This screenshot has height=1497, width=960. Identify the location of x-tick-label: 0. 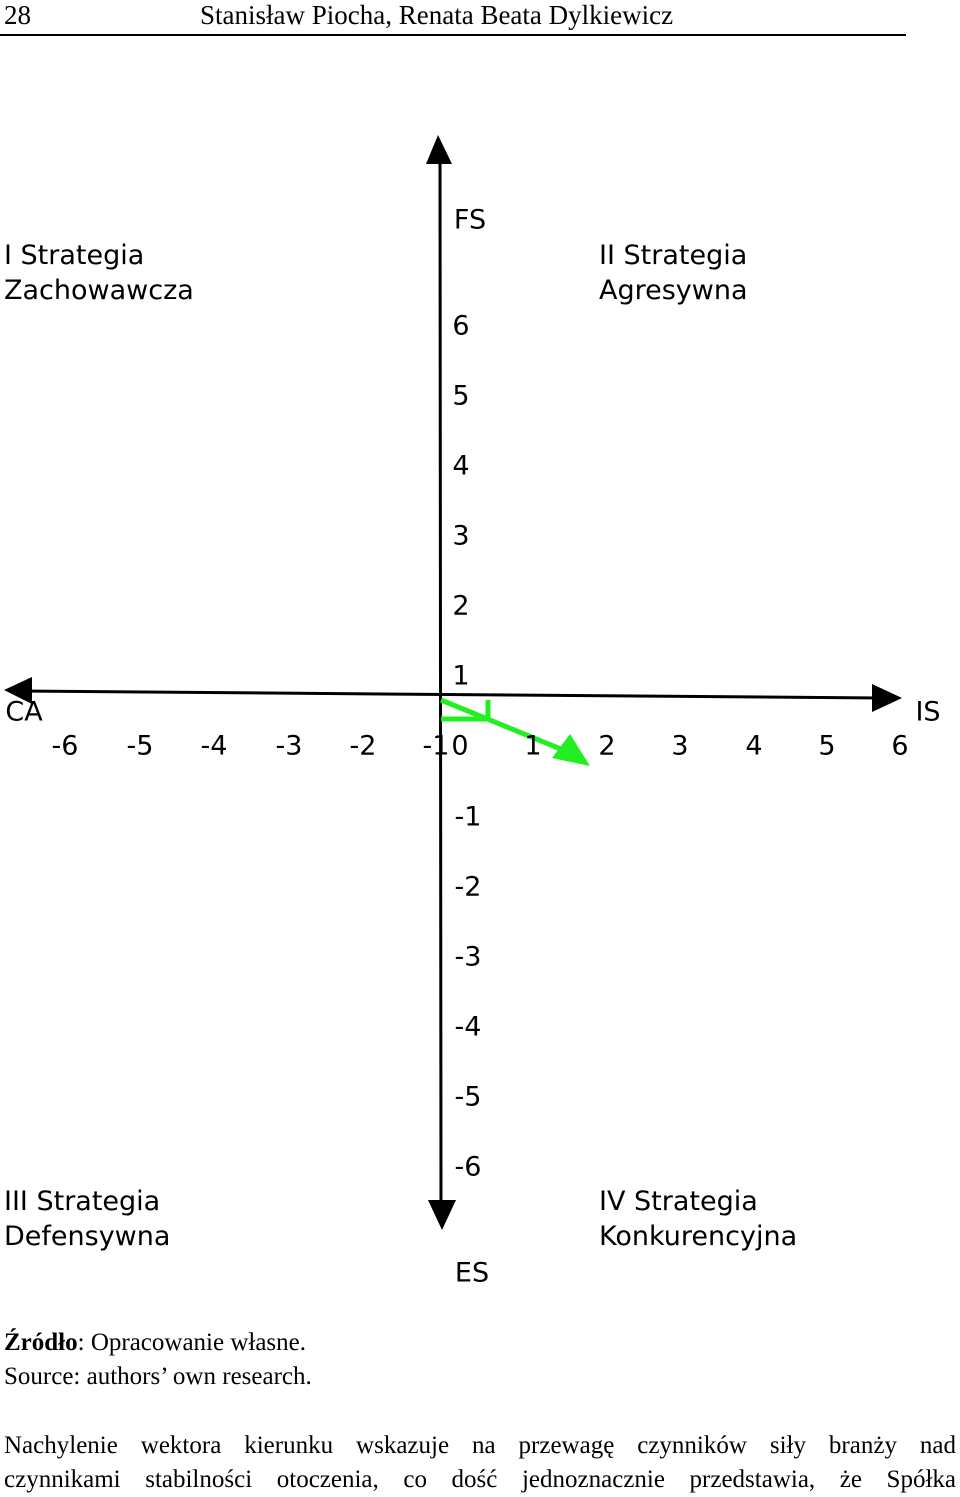
(460, 746).